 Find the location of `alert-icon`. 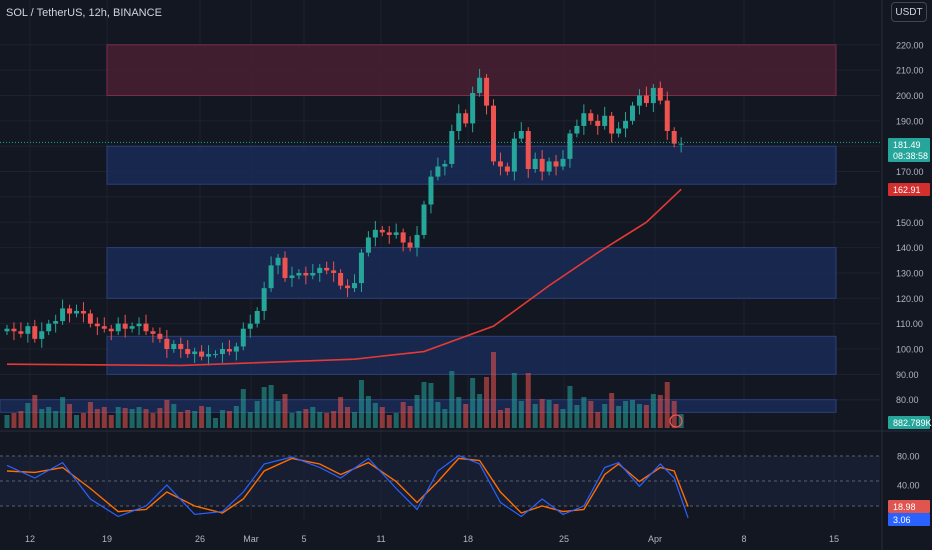

alert-icon is located at coordinates (676, 421).